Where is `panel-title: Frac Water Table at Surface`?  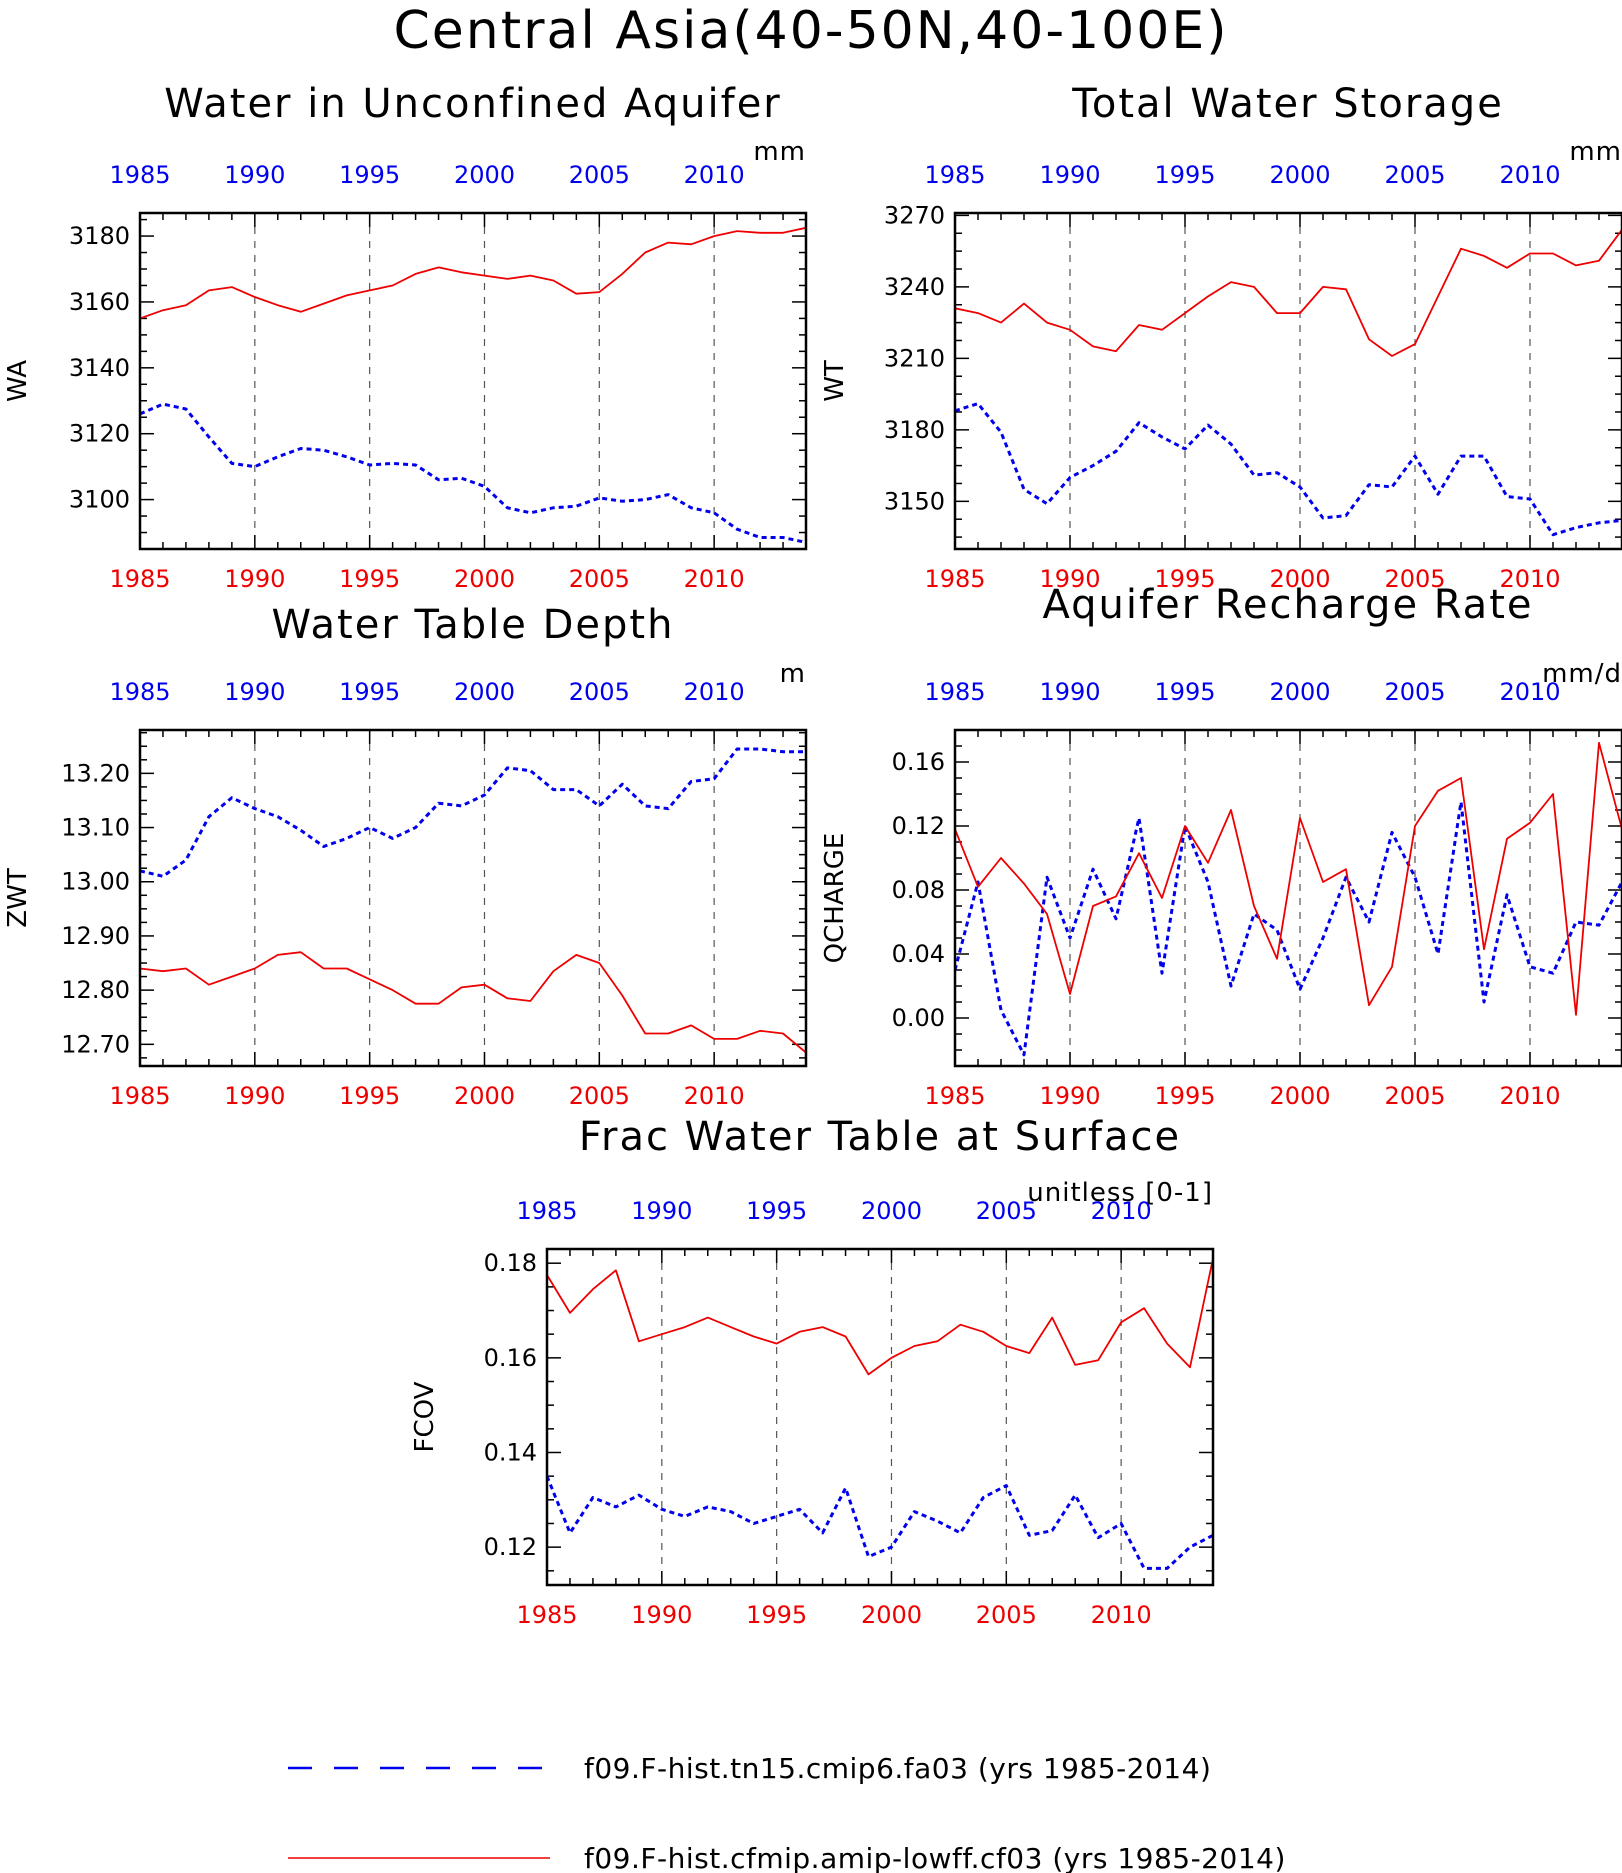
panel-title: Frac Water Table at Surface is located at coordinates (880, 1137).